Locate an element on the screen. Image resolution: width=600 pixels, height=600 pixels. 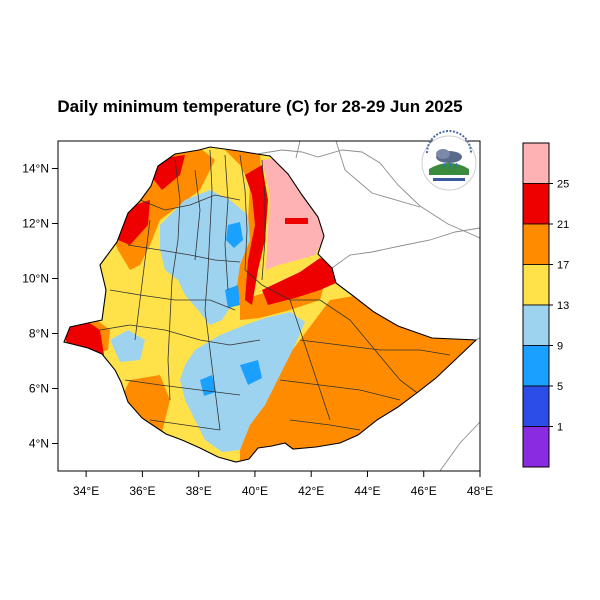
x-tick-label: 46°E is located at coordinates (424, 491).